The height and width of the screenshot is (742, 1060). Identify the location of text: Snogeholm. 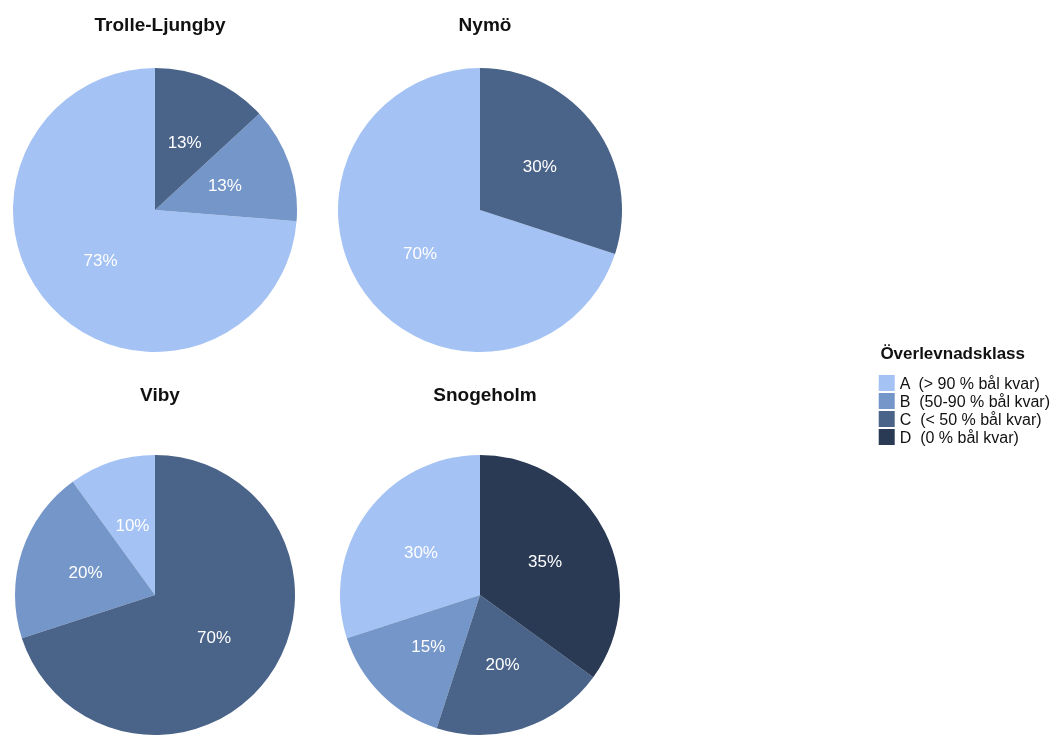
(485, 394).